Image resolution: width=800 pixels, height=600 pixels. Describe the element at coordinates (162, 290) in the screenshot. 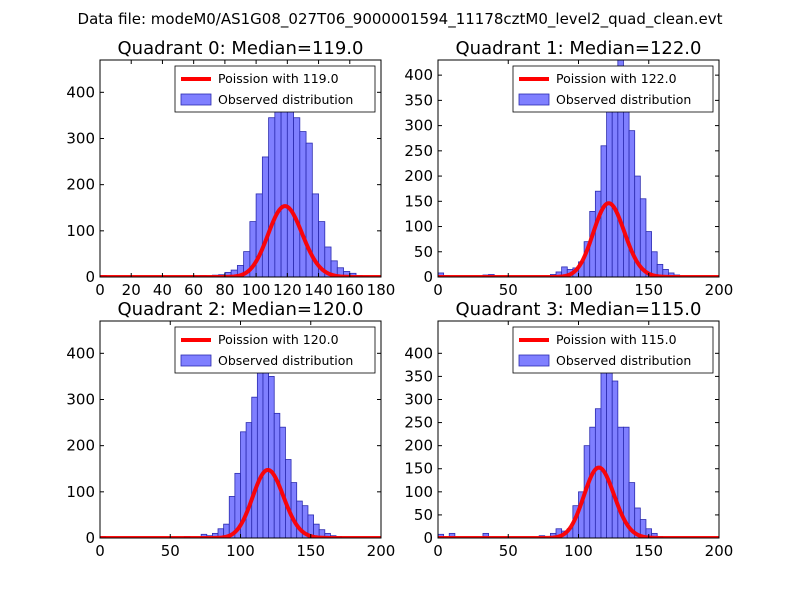

I see `x-tick-label: 40` at that location.